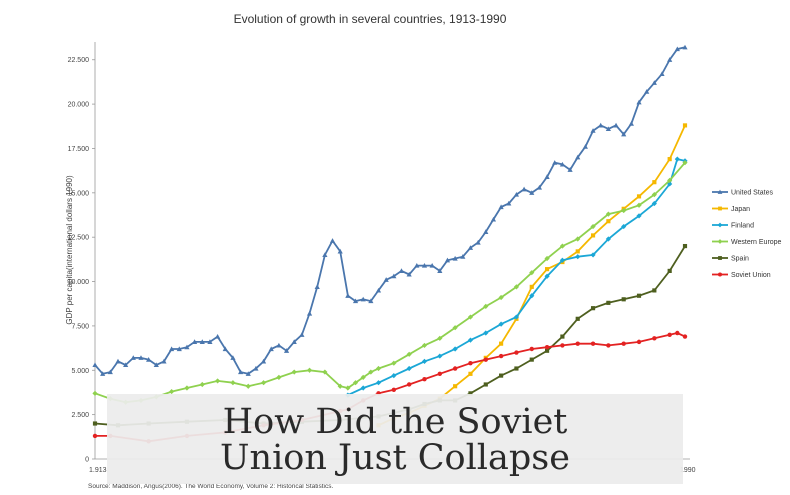 The width and height of the screenshot is (790, 495). I want to click on y-tick-label: 5.000, so click(80, 371).